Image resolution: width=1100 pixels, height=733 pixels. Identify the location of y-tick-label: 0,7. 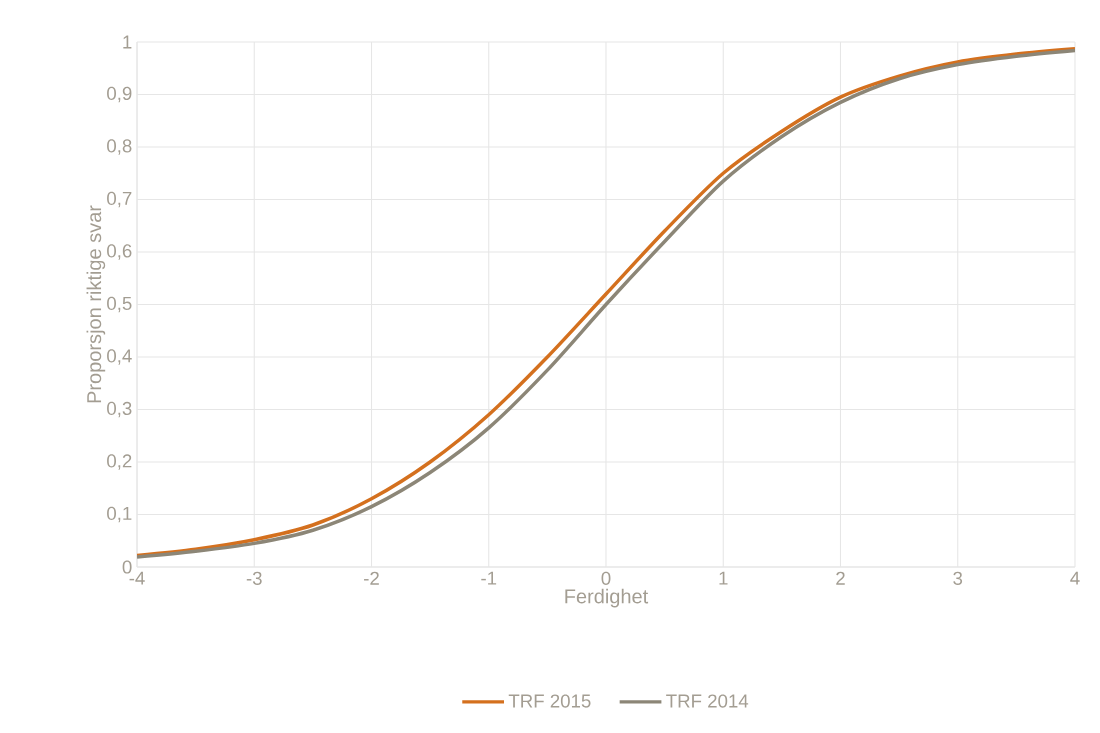
(119, 199).